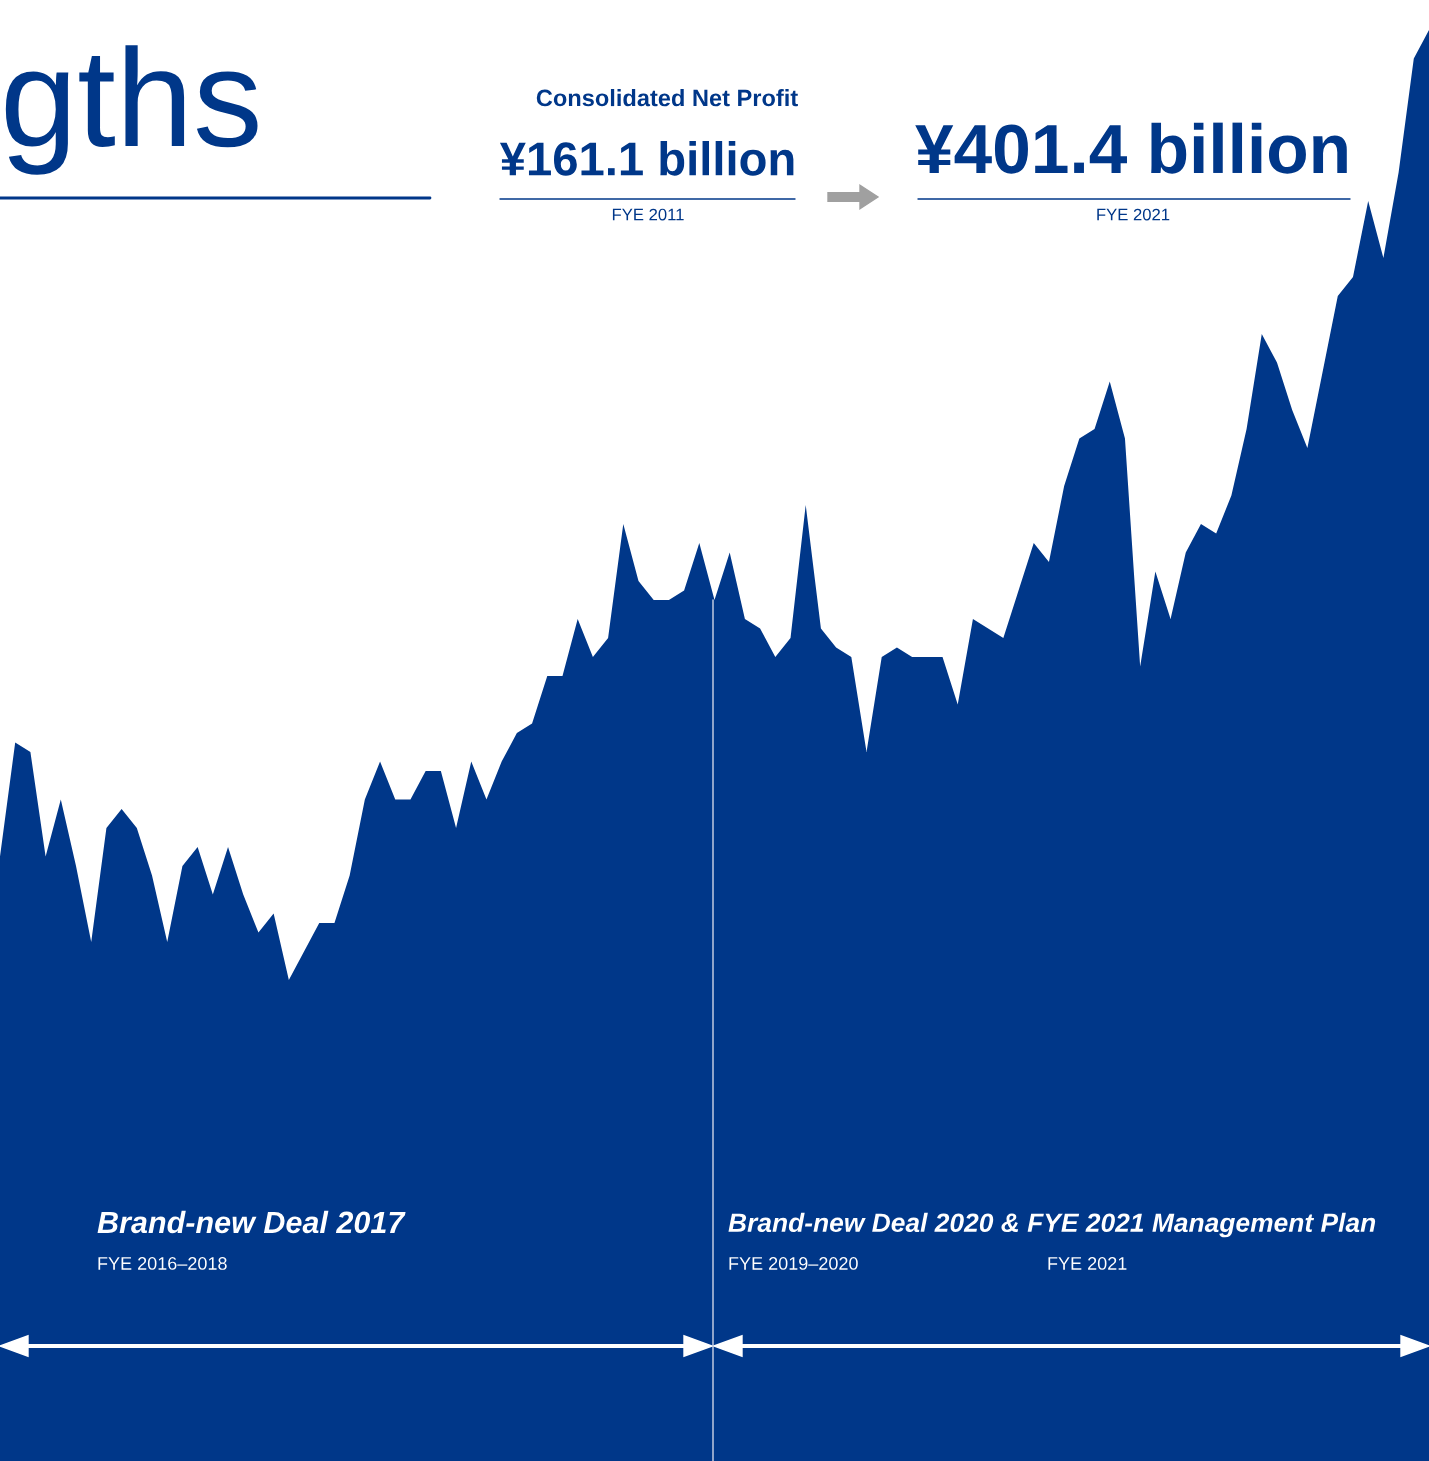 This screenshot has height=1461, width=1429. Describe the element at coordinates (1087, 1263) in the screenshot. I see `text: FYE 2021` at that location.